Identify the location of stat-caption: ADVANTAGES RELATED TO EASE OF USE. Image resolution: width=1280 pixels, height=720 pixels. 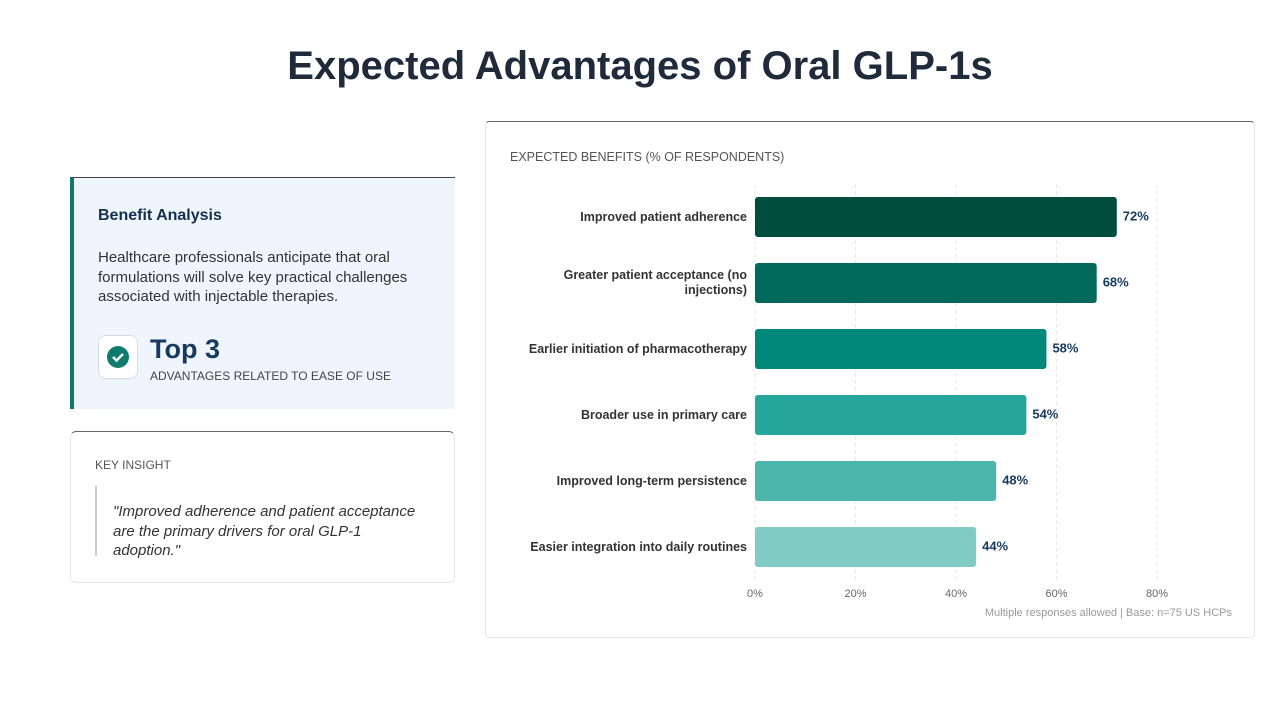
(270, 376).